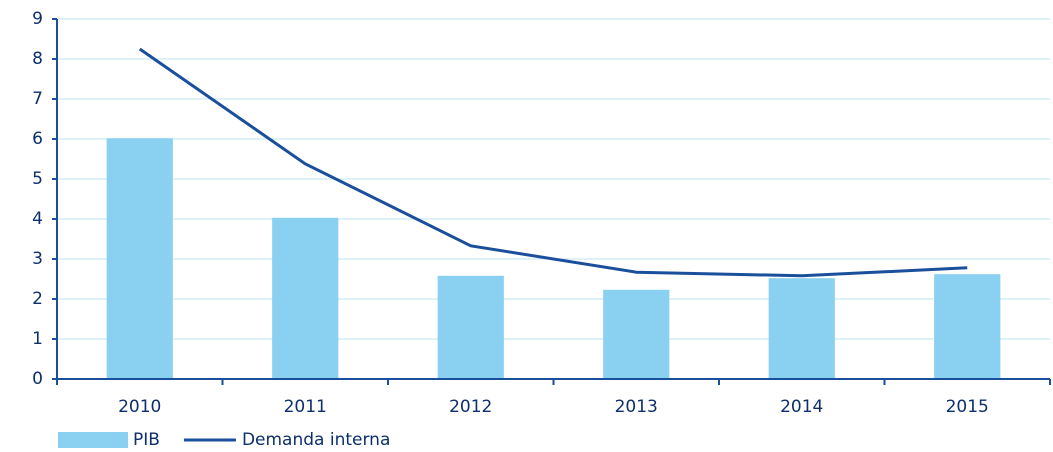 The image size is (1053, 452). Describe the element at coordinates (37, 299) in the screenshot. I see `y-tick-label: 2` at that location.